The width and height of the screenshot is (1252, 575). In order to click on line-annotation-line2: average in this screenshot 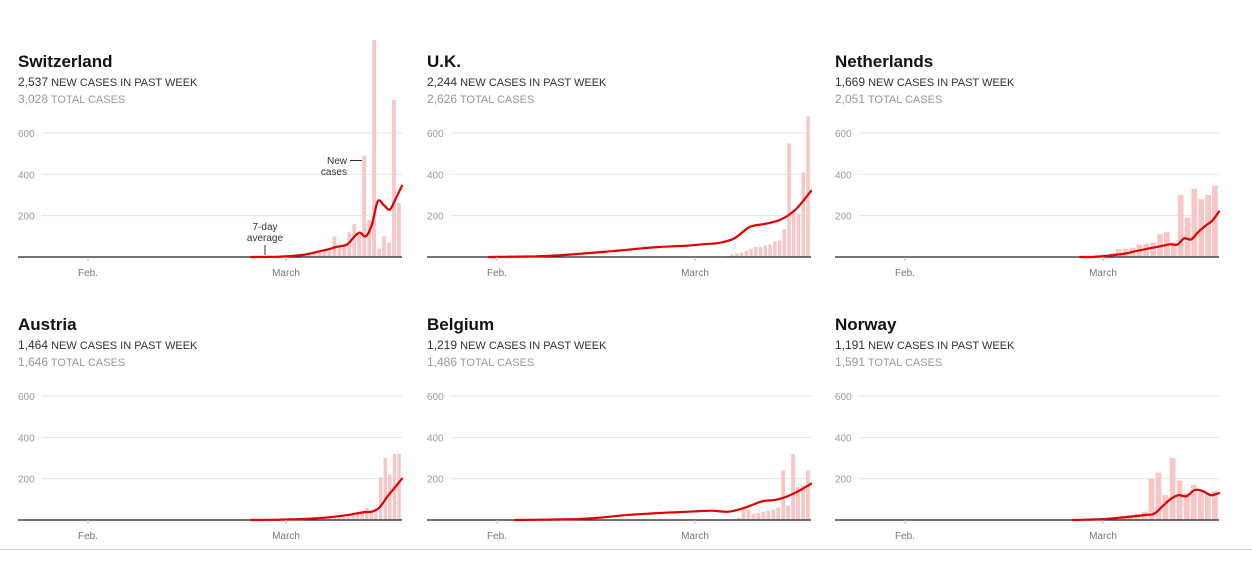, I will do `click(265, 238)`.